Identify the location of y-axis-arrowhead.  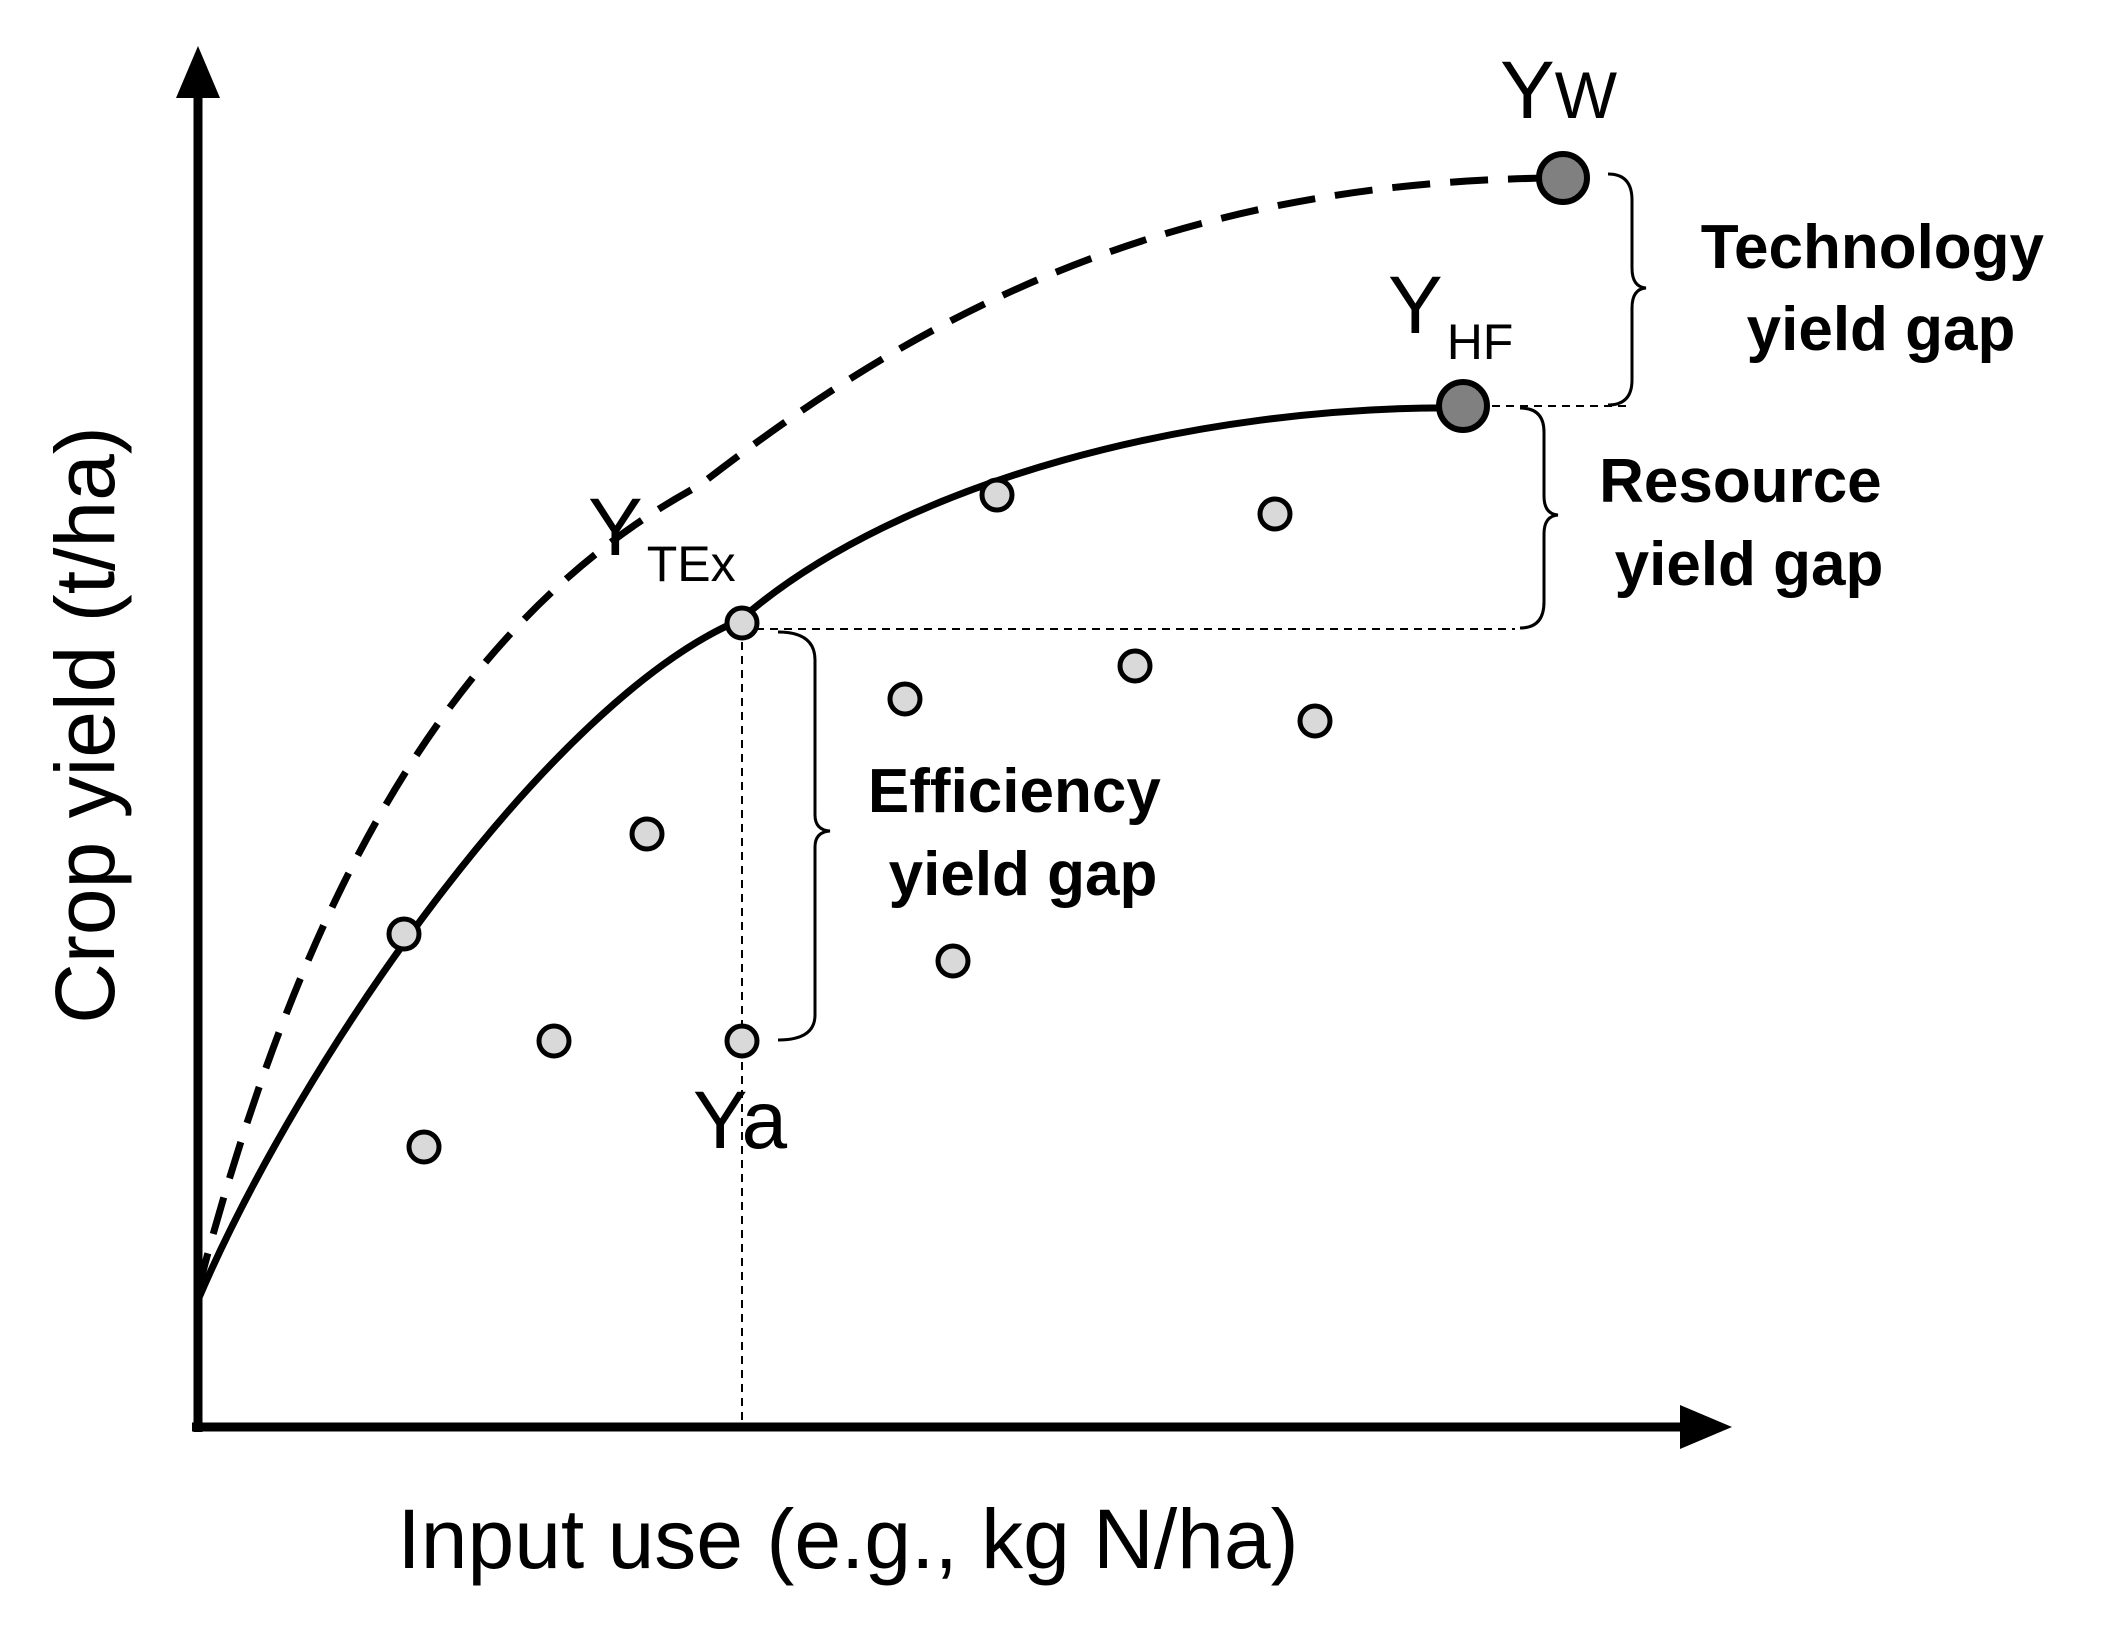
(198, 72).